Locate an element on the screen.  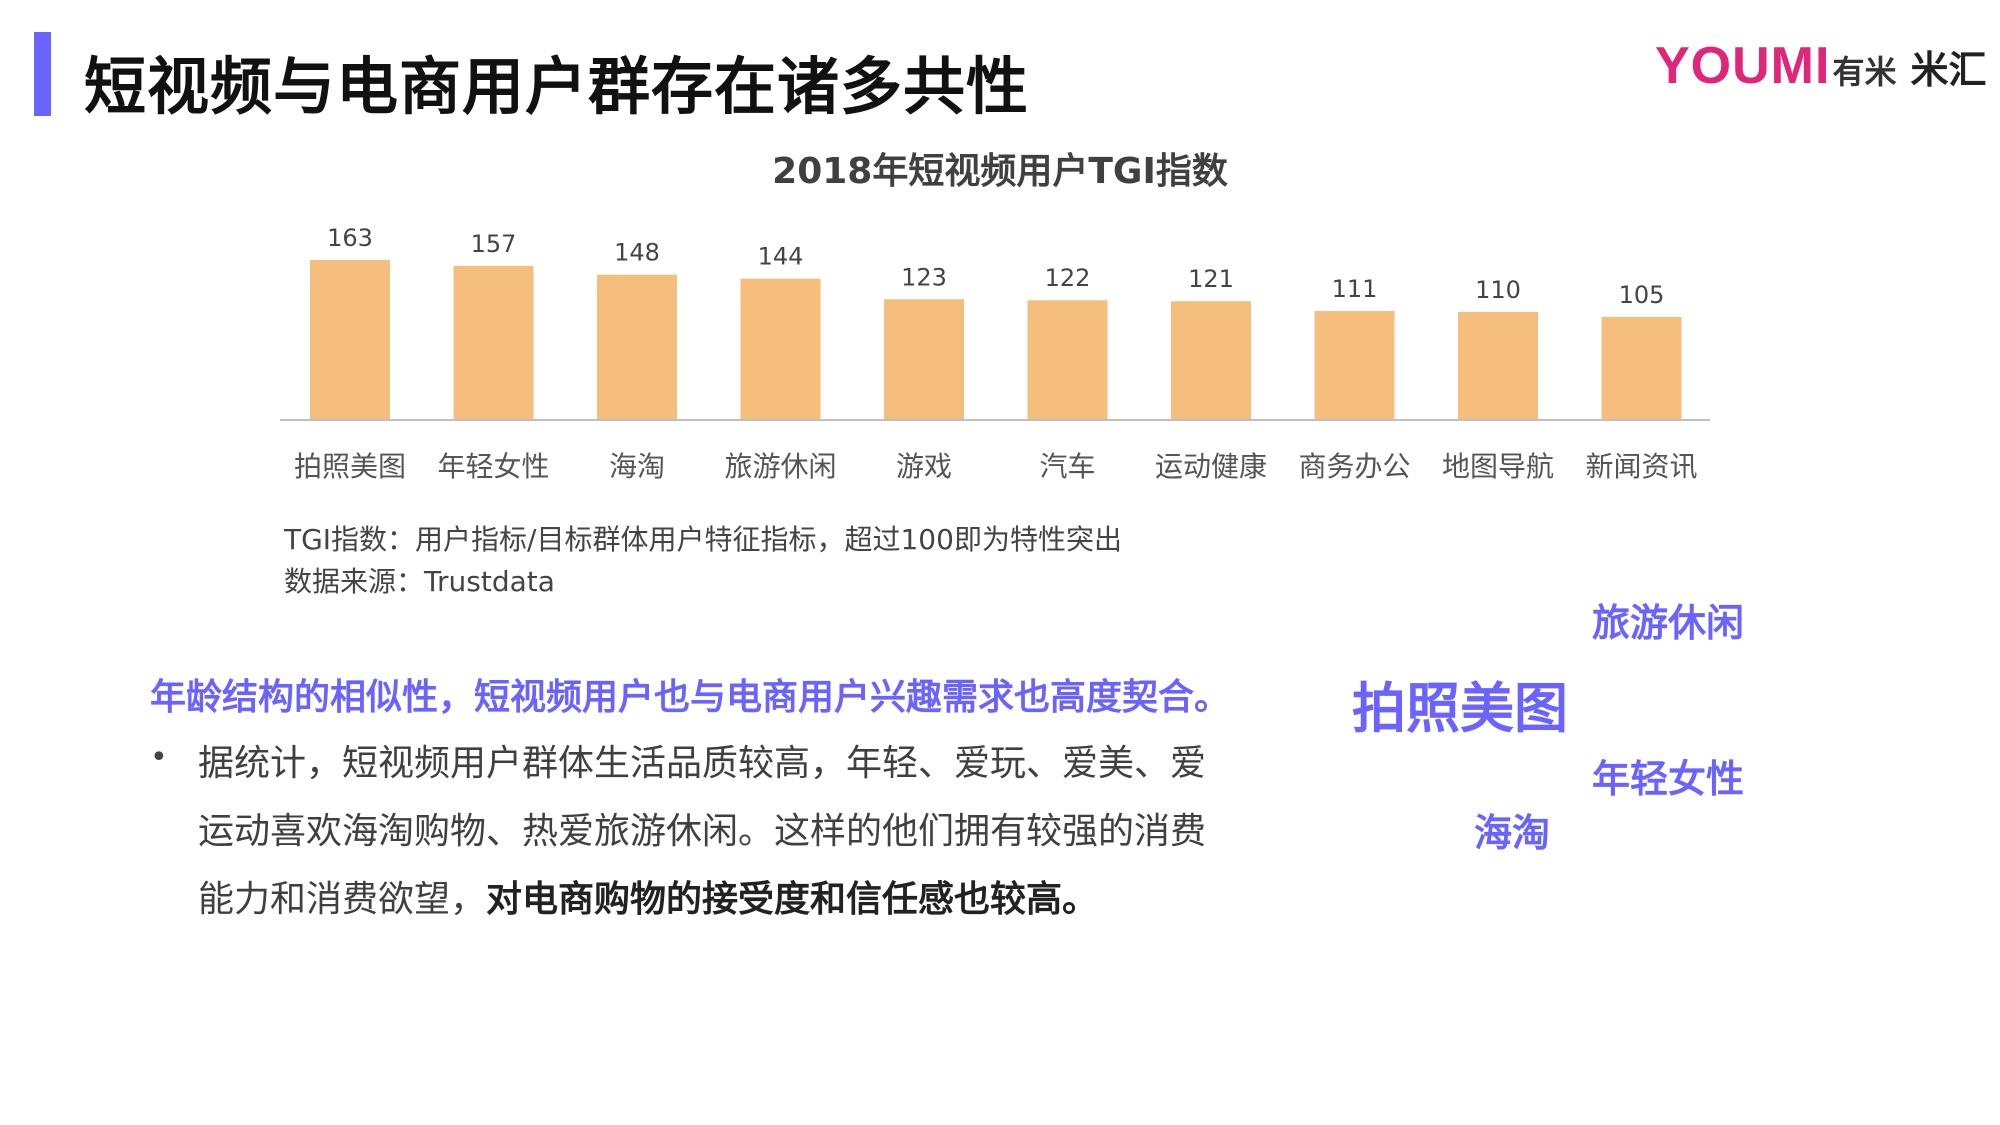
title-accent-bar is located at coordinates (42, 74).